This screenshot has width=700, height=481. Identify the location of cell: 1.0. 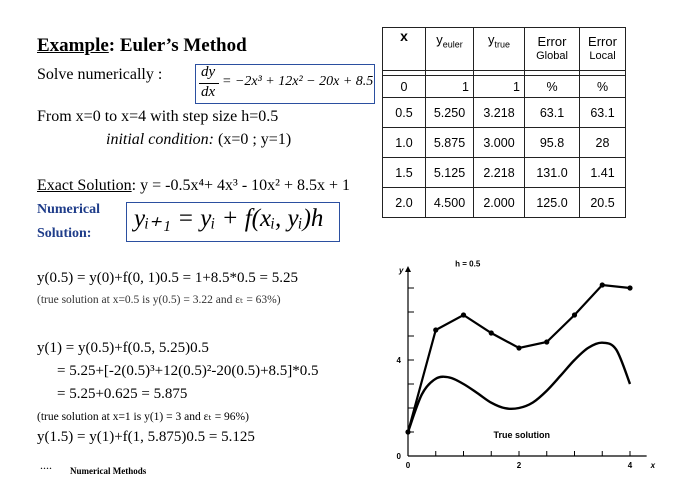
(404, 142).